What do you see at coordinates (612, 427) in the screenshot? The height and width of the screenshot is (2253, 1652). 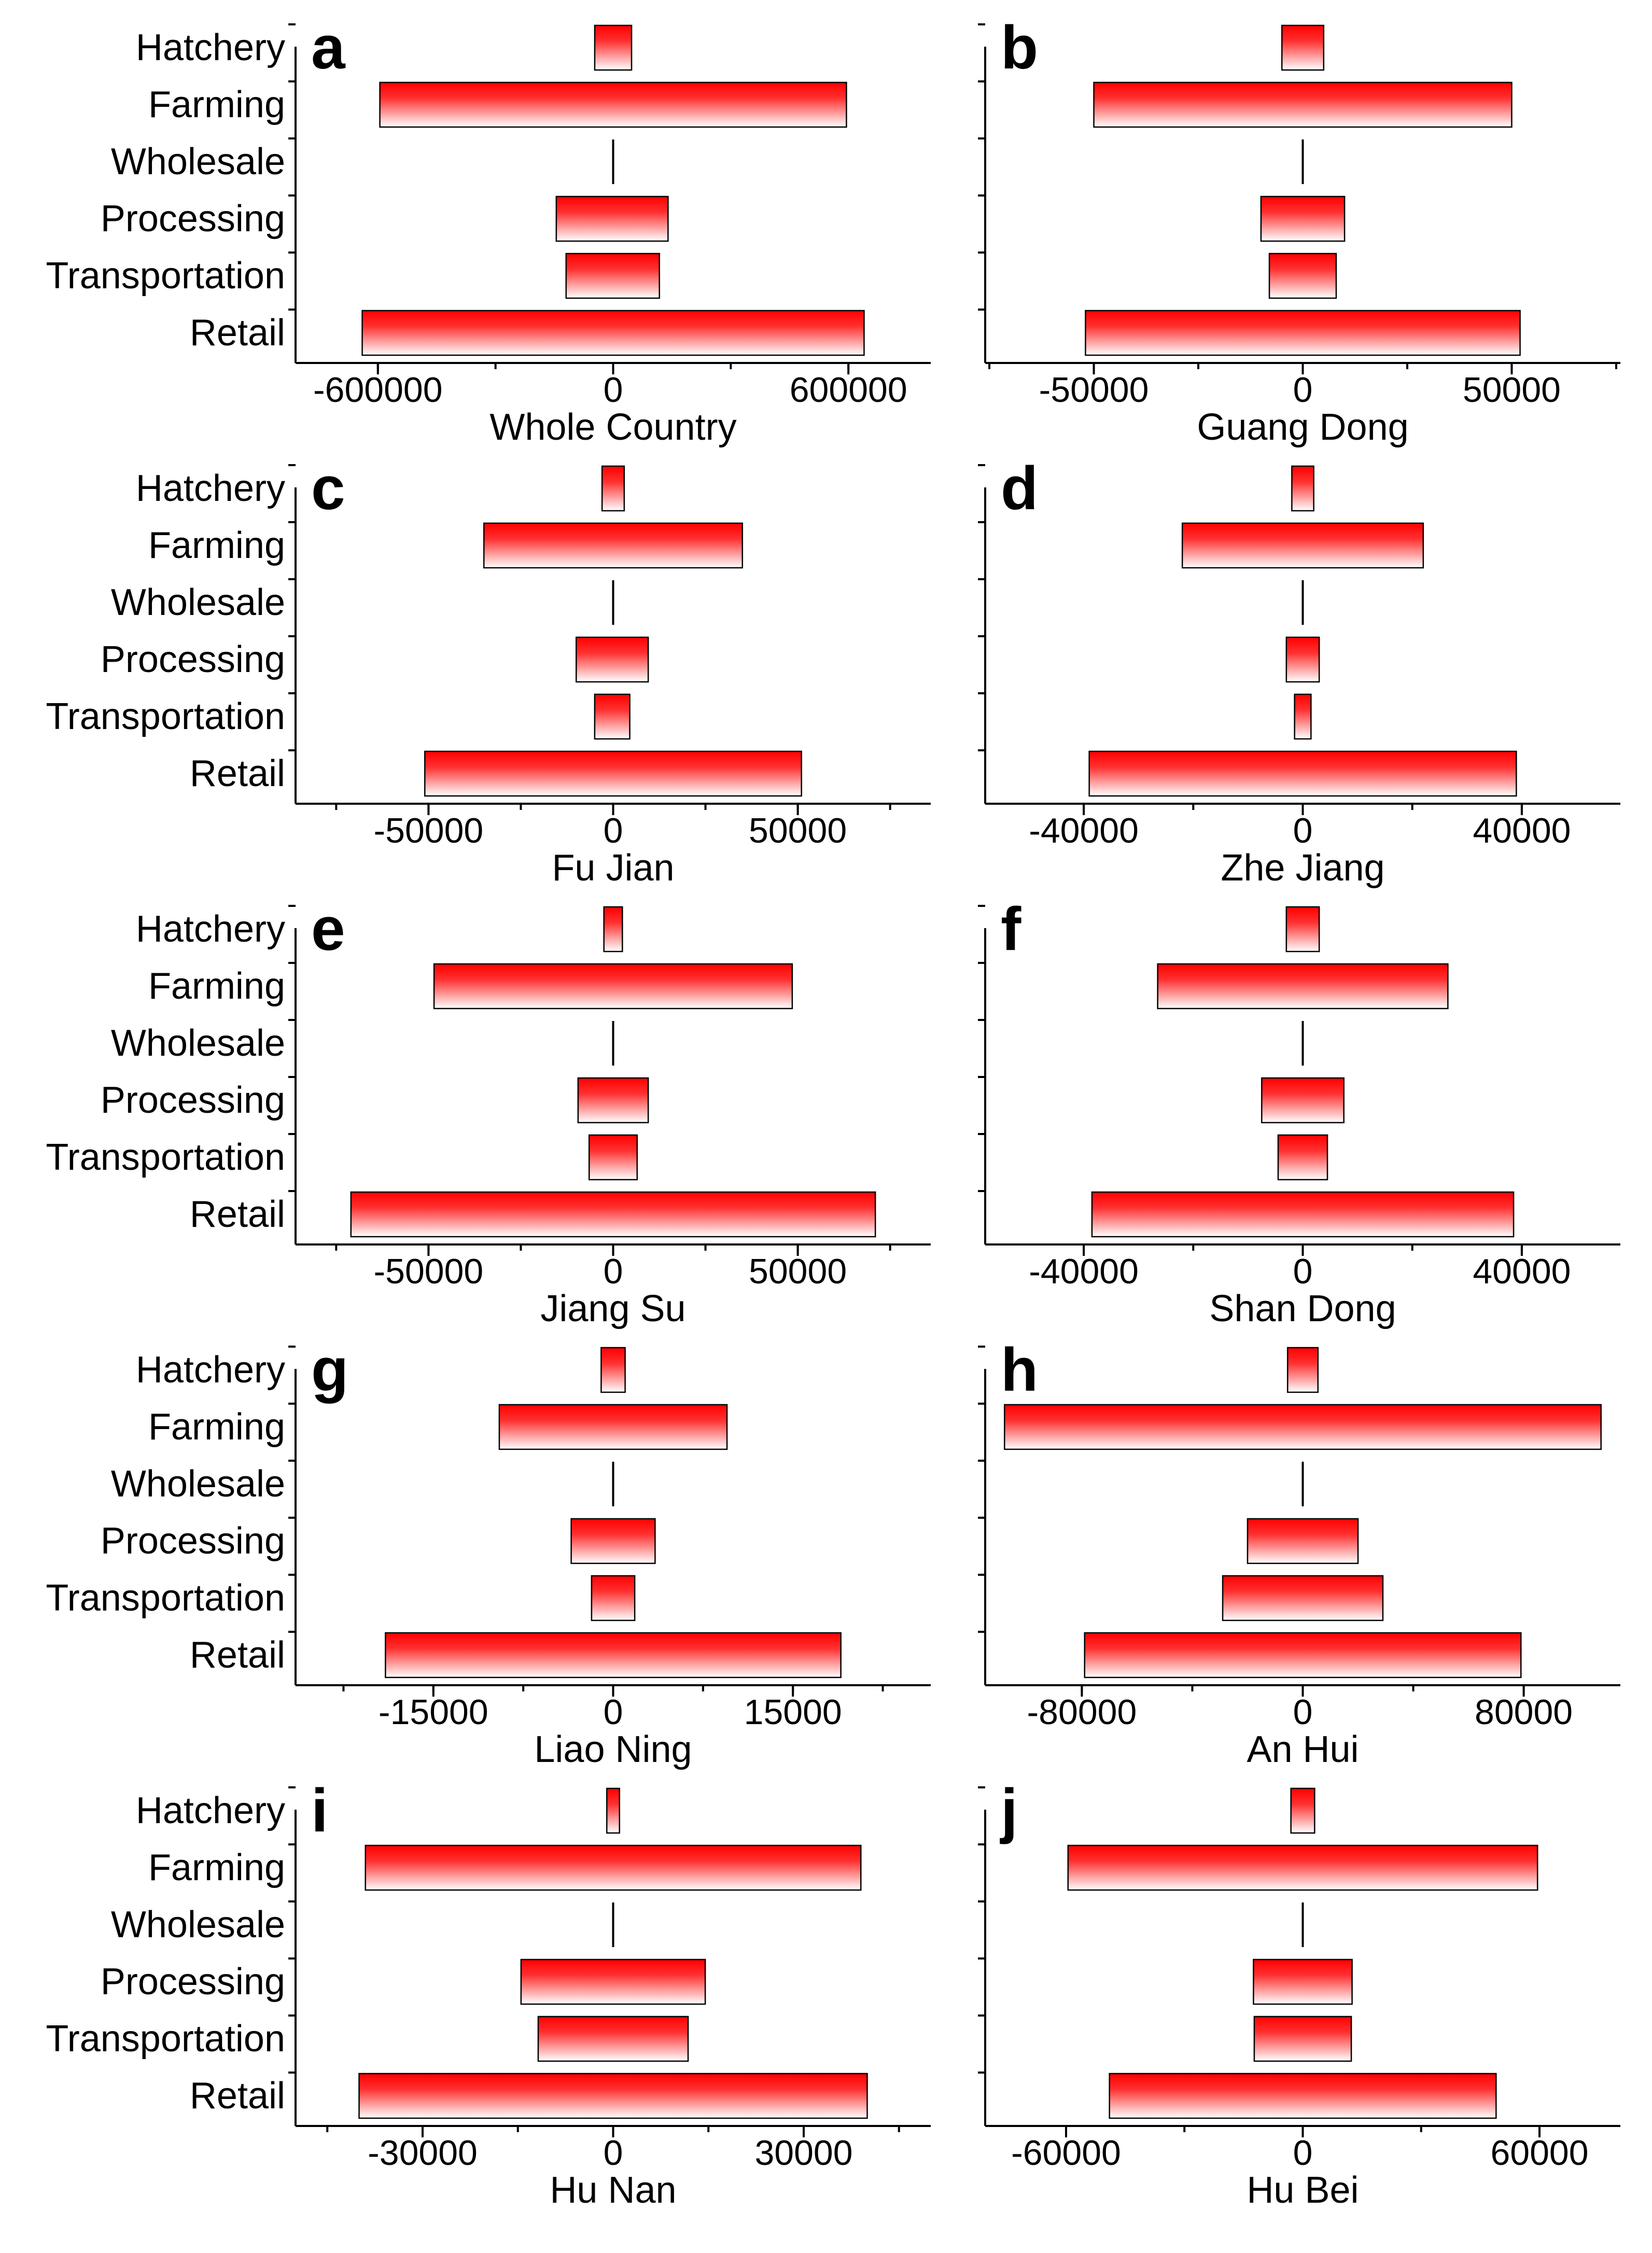 I see `x-axis-title: Whole Country` at bounding box center [612, 427].